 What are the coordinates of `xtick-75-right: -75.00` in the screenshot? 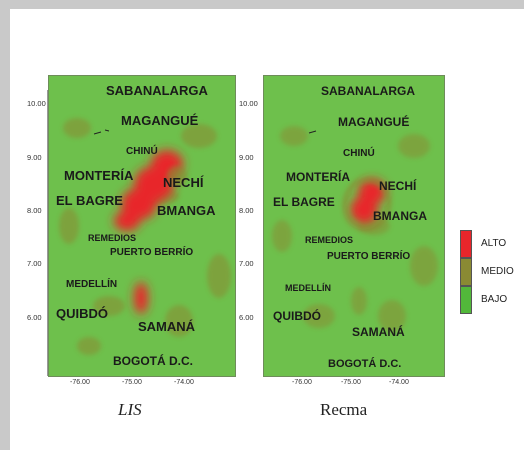 It's located at (351, 382).